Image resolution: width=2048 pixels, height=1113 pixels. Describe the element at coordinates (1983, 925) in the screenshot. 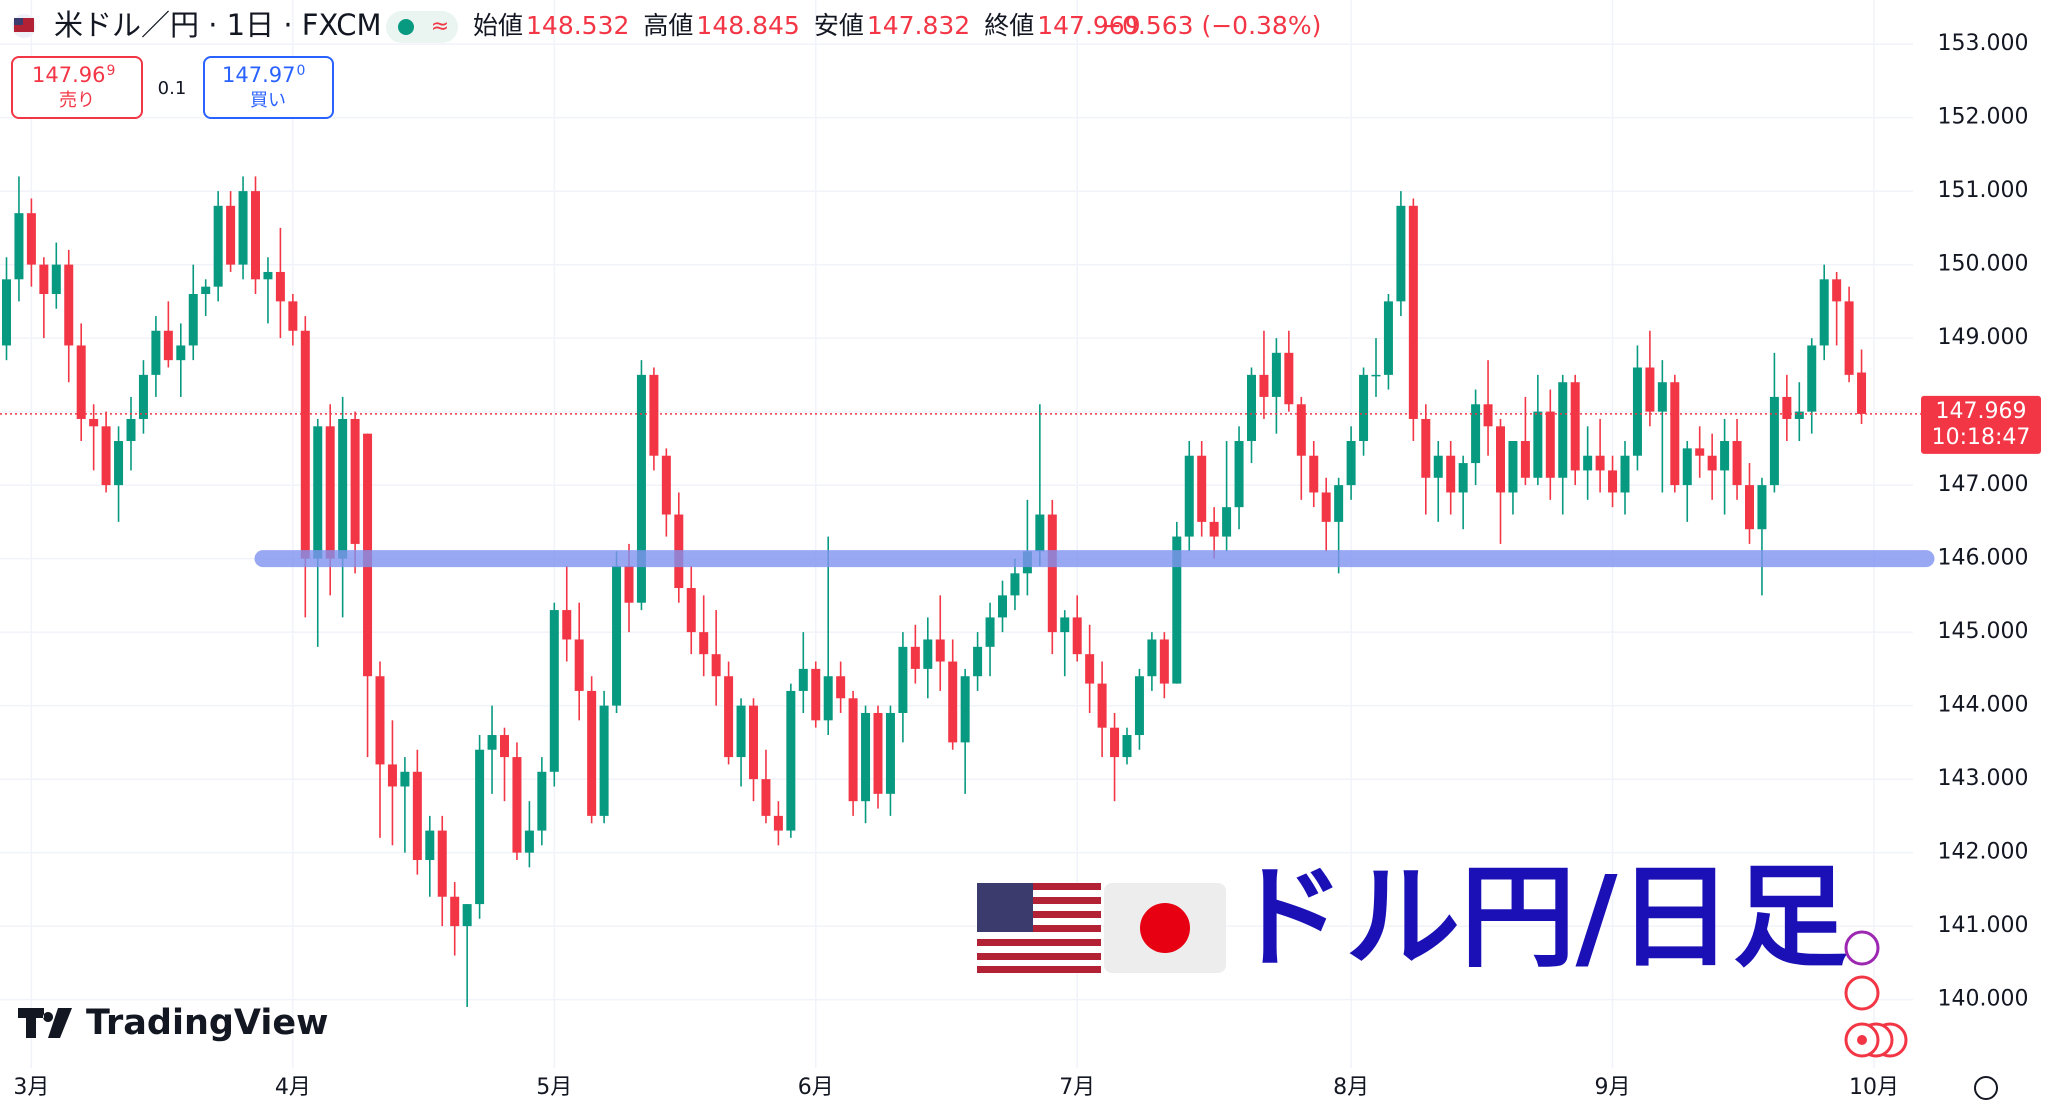

I see `y-tick-label: 141.000` at that location.